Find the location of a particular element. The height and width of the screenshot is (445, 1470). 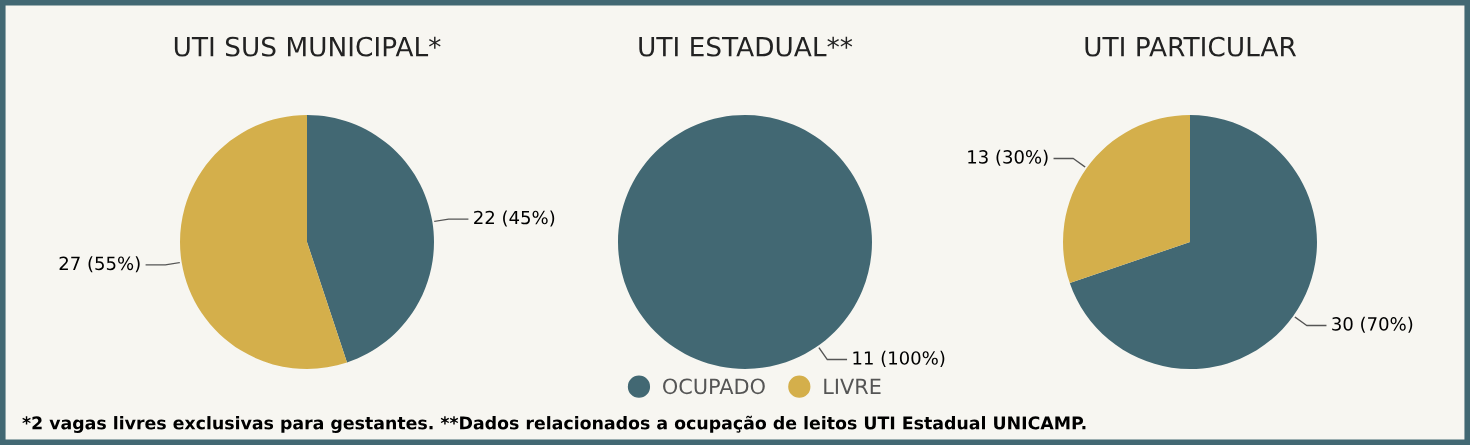

data-label: 11 (100%) is located at coordinates (899, 358).